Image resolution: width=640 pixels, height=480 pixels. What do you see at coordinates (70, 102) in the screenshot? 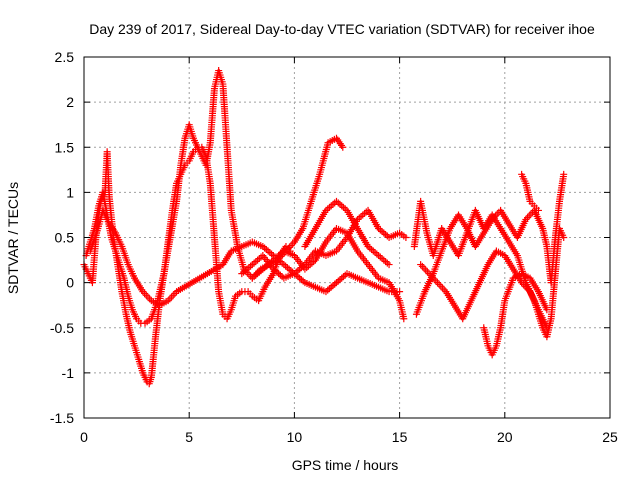
I see `y-tick-label: 2` at bounding box center [70, 102].